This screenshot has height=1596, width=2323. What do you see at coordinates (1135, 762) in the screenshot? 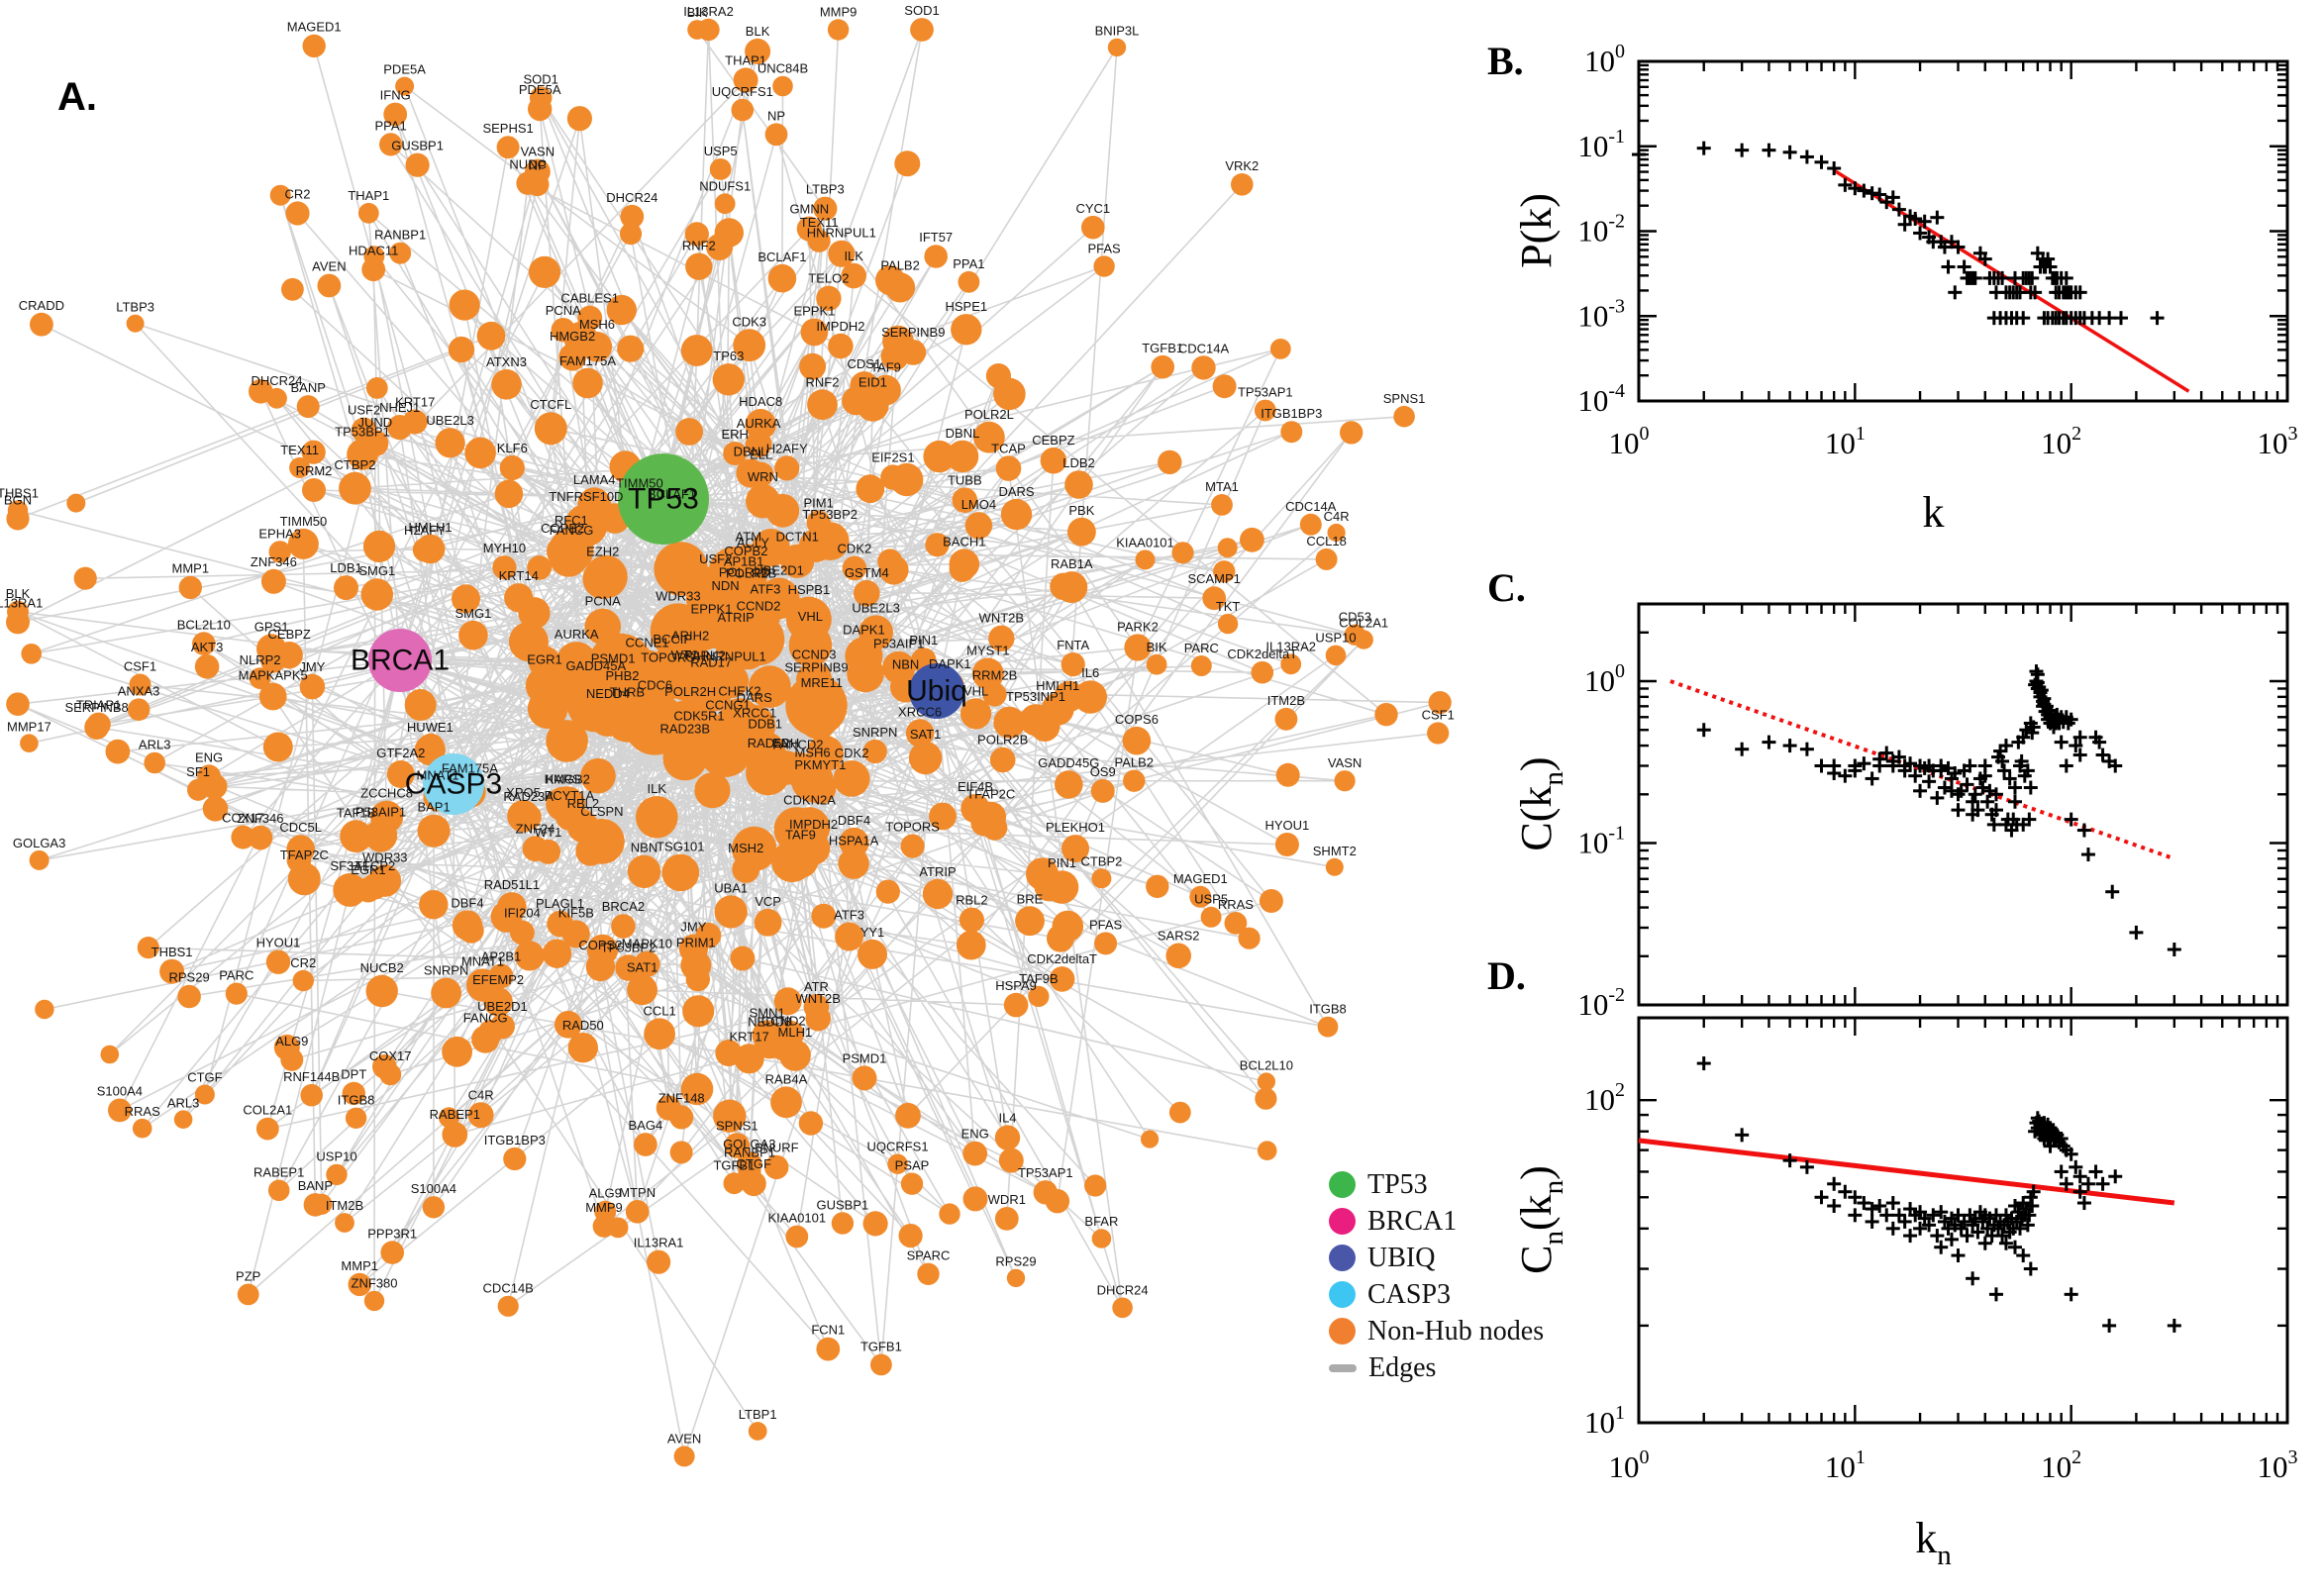
I see `svg-text: PALB2` at bounding box center [1135, 762].